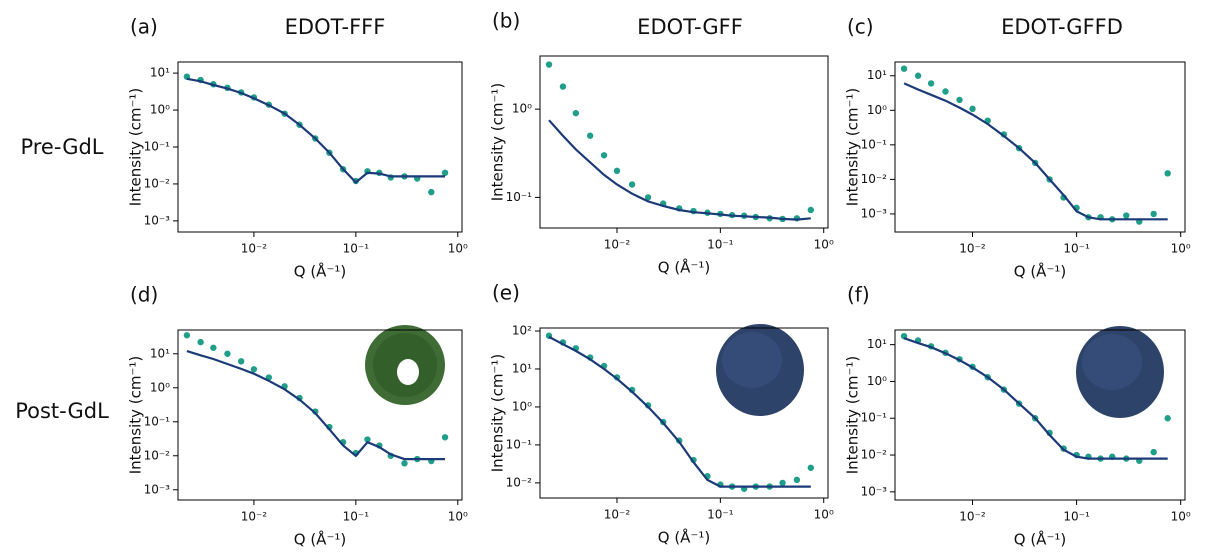 Image resolution: width=1207 pixels, height=555 pixels. Describe the element at coordinates (858, 295) in the screenshot. I see `panel-label: (f)` at that location.